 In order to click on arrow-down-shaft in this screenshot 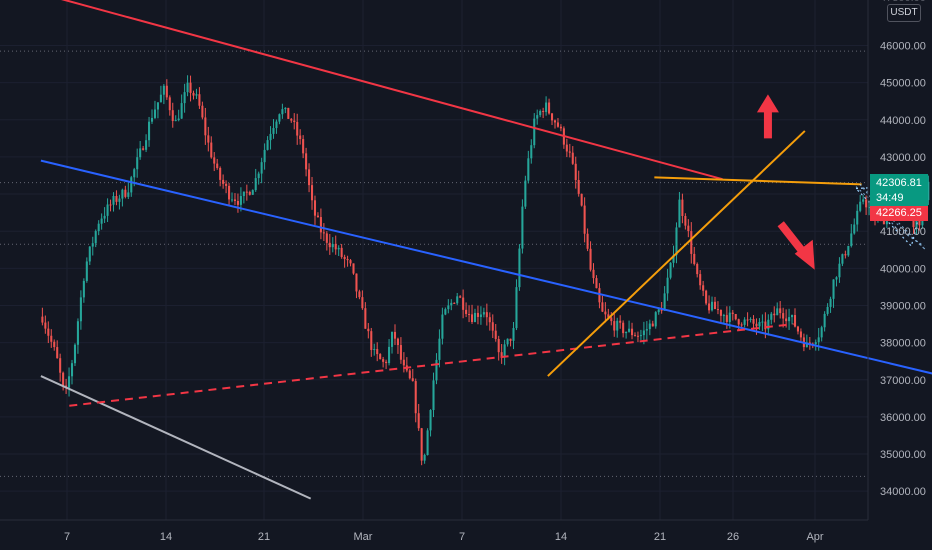, I will do `click(791, 238)`.